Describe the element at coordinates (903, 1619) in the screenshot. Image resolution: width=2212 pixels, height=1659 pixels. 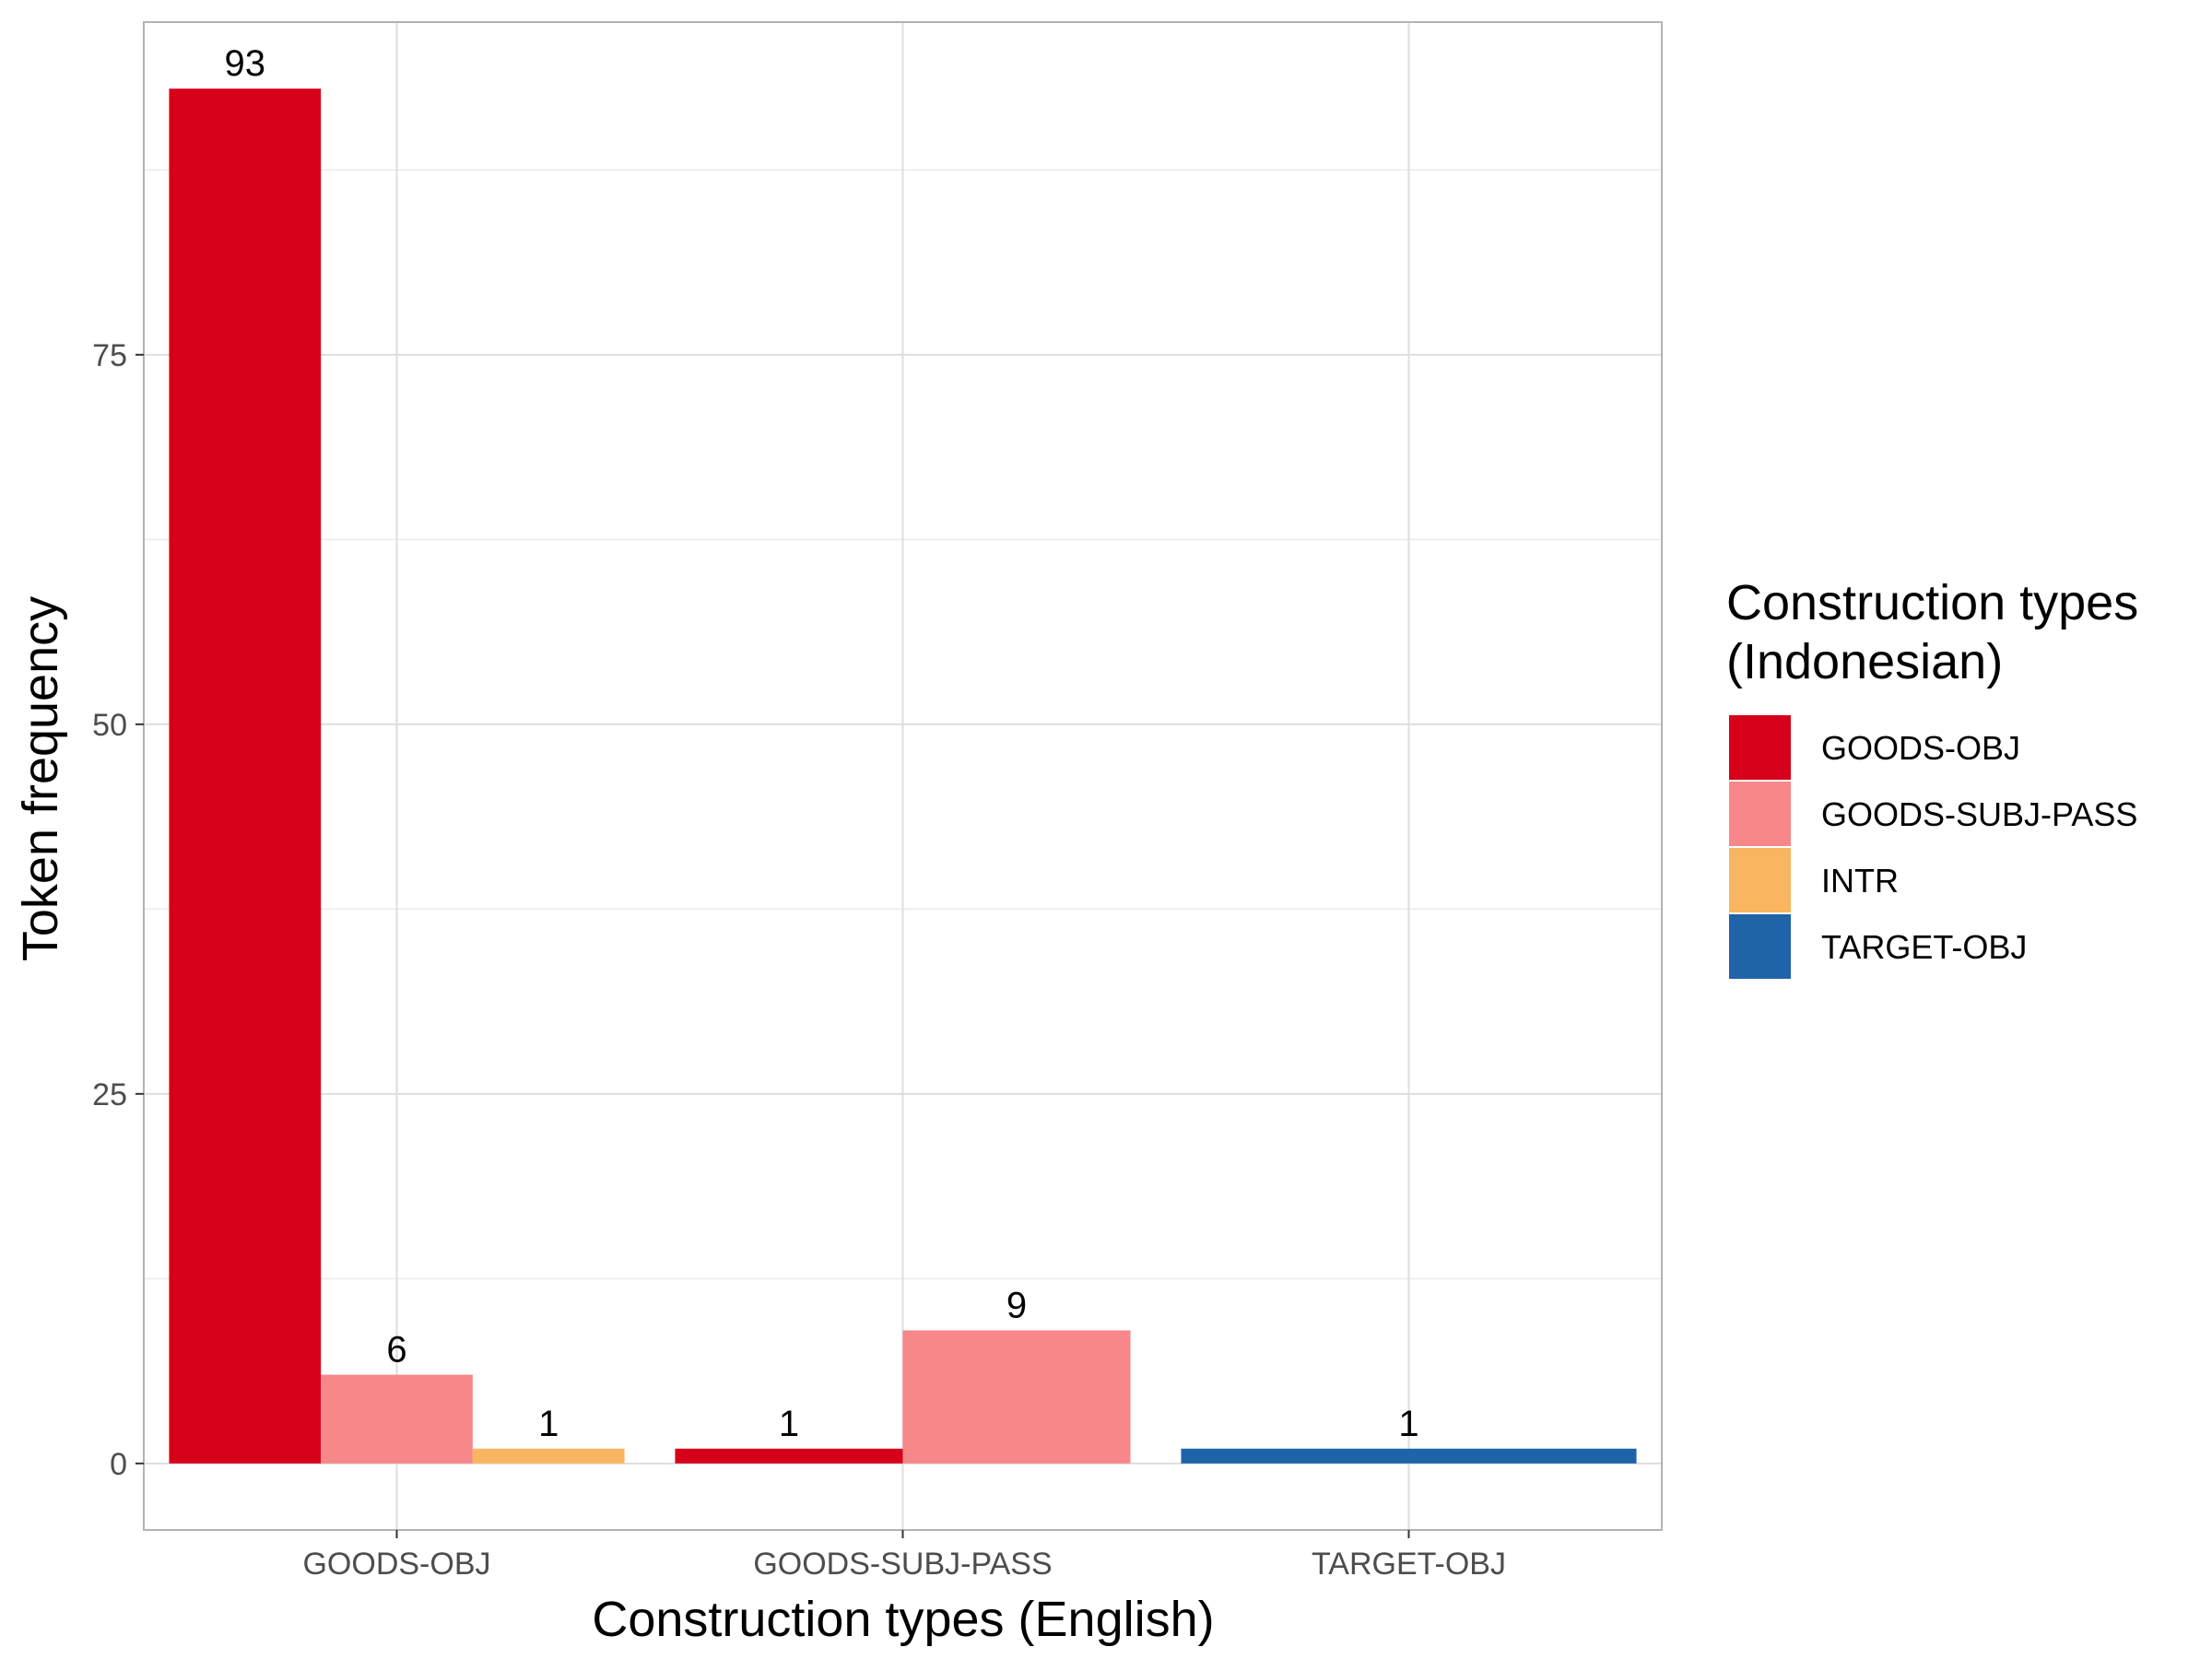
I see `x-axis-title: Construction types (English)` at that location.